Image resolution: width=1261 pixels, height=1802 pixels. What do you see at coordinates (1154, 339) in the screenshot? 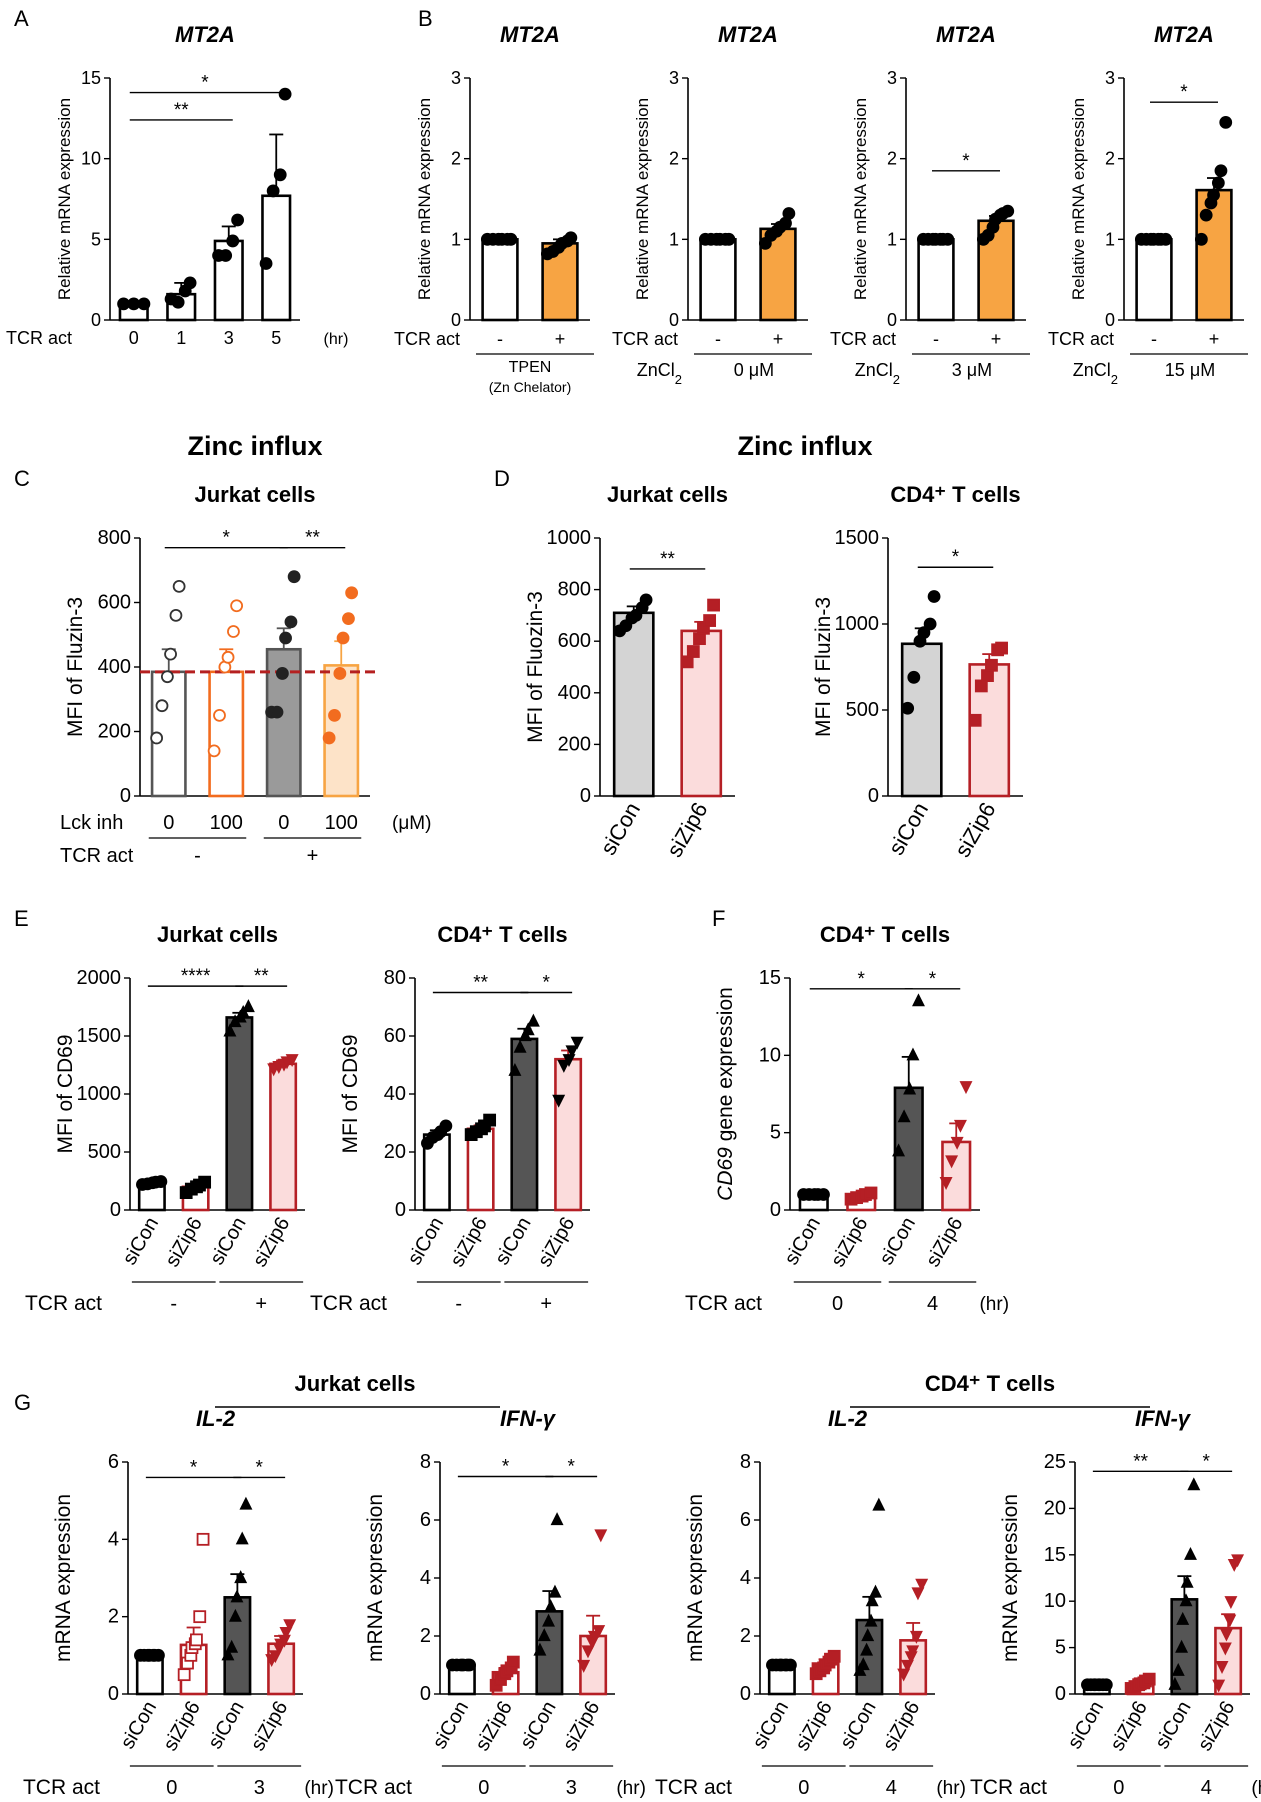
I see `x-tick-label: -` at bounding box center [1154, 339].